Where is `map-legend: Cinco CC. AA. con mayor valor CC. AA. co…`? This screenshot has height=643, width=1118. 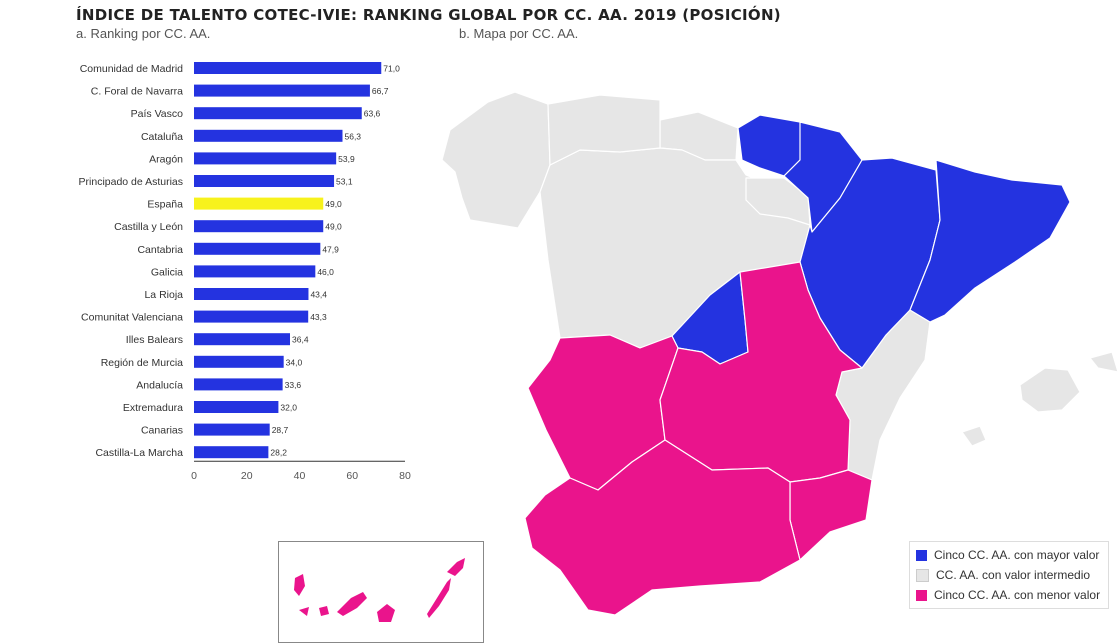 map-legend: Cinco CC. AA. con mayor valor CC. AA. co… is located at coordinates (1009, 575).